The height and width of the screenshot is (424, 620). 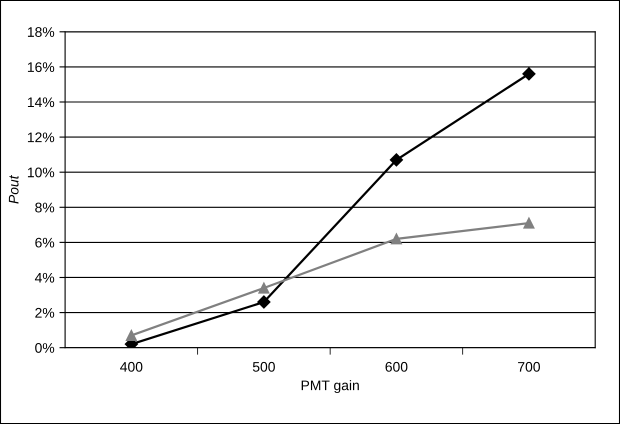 What do you see at coordinates (44, 313) in the screenshot?
I see `y-tick-label: 2%` at bounding box center [44, 313].